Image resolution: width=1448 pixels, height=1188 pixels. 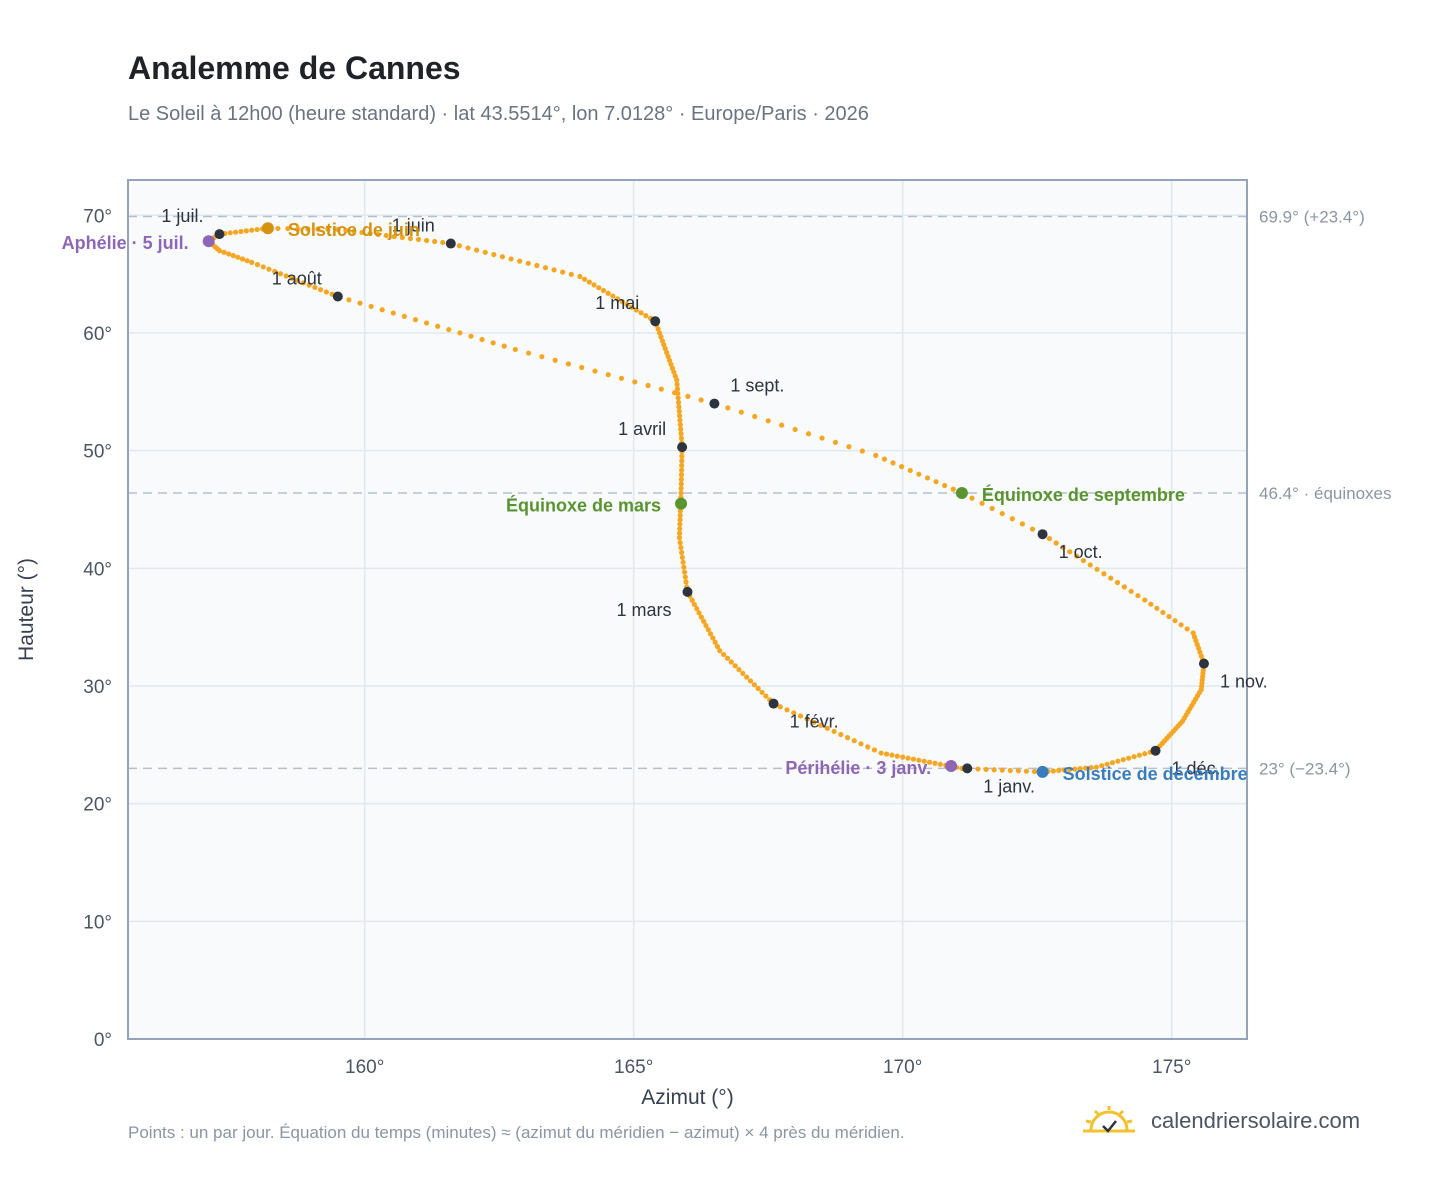 I want to click on sun-check-icon, so click(x=1109, y=1119).